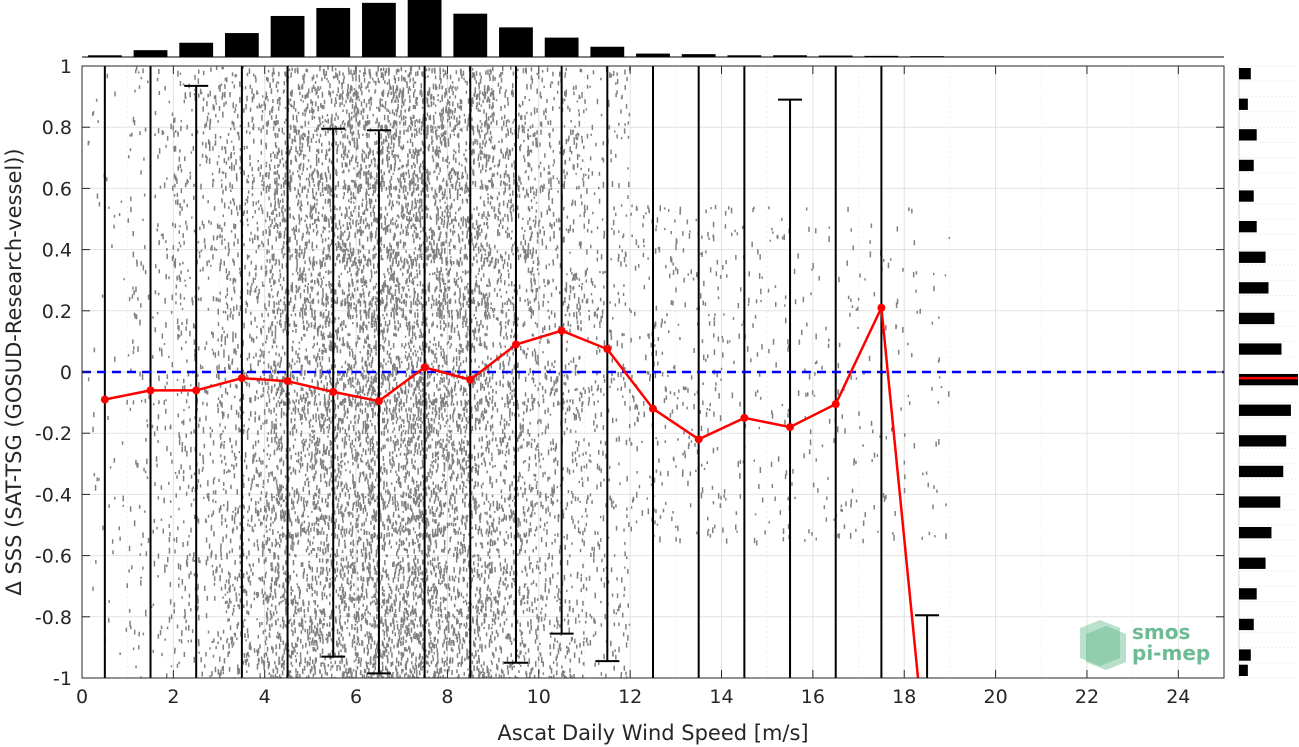 The image size is (1299, 747). What do you see at coordinates (447, 697) in the screenshot?
I see `x-tick-label: 8` at bounding box center [447, 697].